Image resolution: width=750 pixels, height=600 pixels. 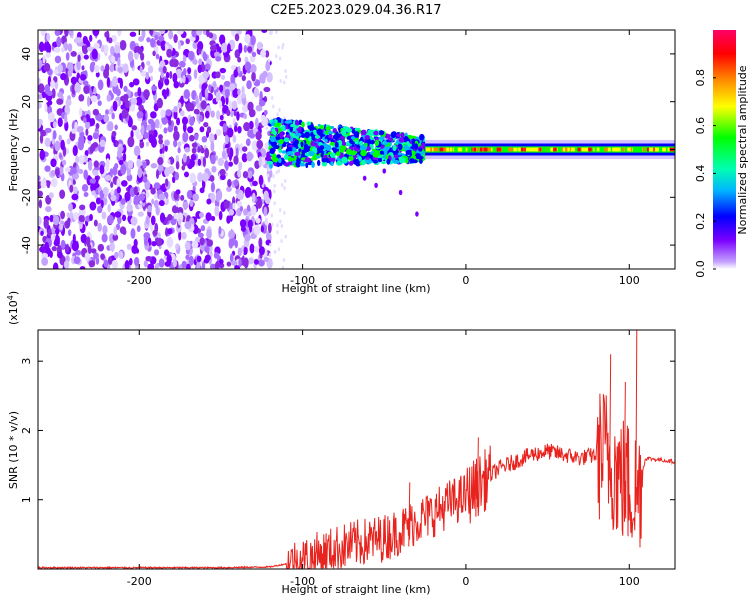 What do you see at coordinates (636, 421) in the screenshot?
I see `snr-peak` at bounding box center [636, 421].